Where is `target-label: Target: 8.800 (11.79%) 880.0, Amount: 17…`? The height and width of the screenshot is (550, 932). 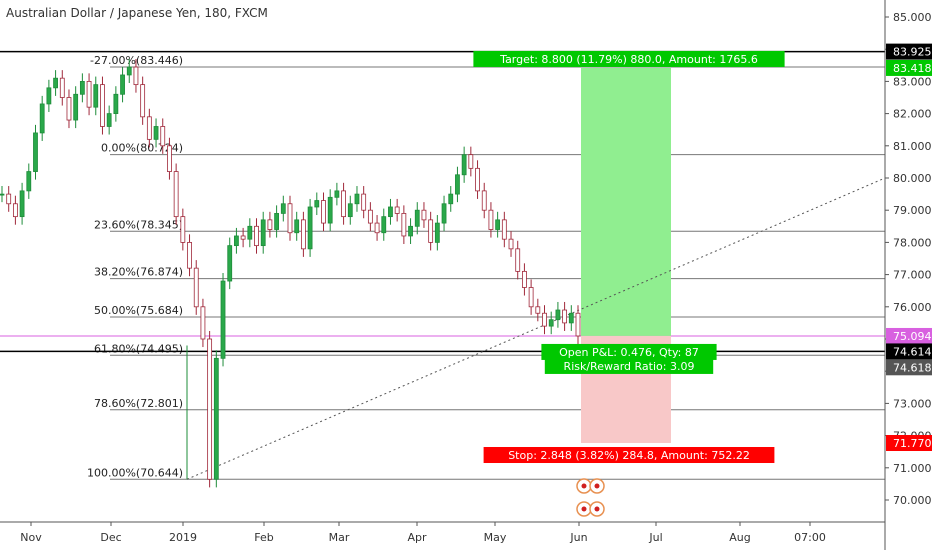 target-label: Target: 8.800 (11.79%) 880.0, Amount: 17… is located at coordinates (628, 59).